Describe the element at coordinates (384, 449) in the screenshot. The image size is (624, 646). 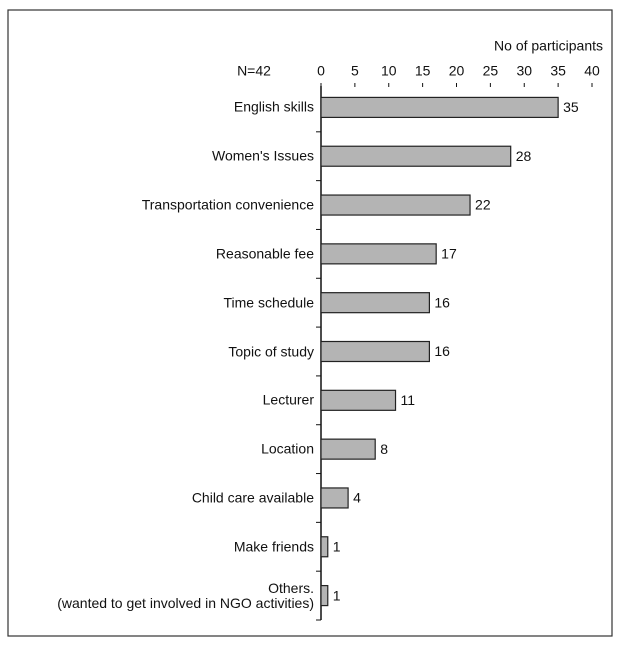
I see `data-label: 8` at that location.